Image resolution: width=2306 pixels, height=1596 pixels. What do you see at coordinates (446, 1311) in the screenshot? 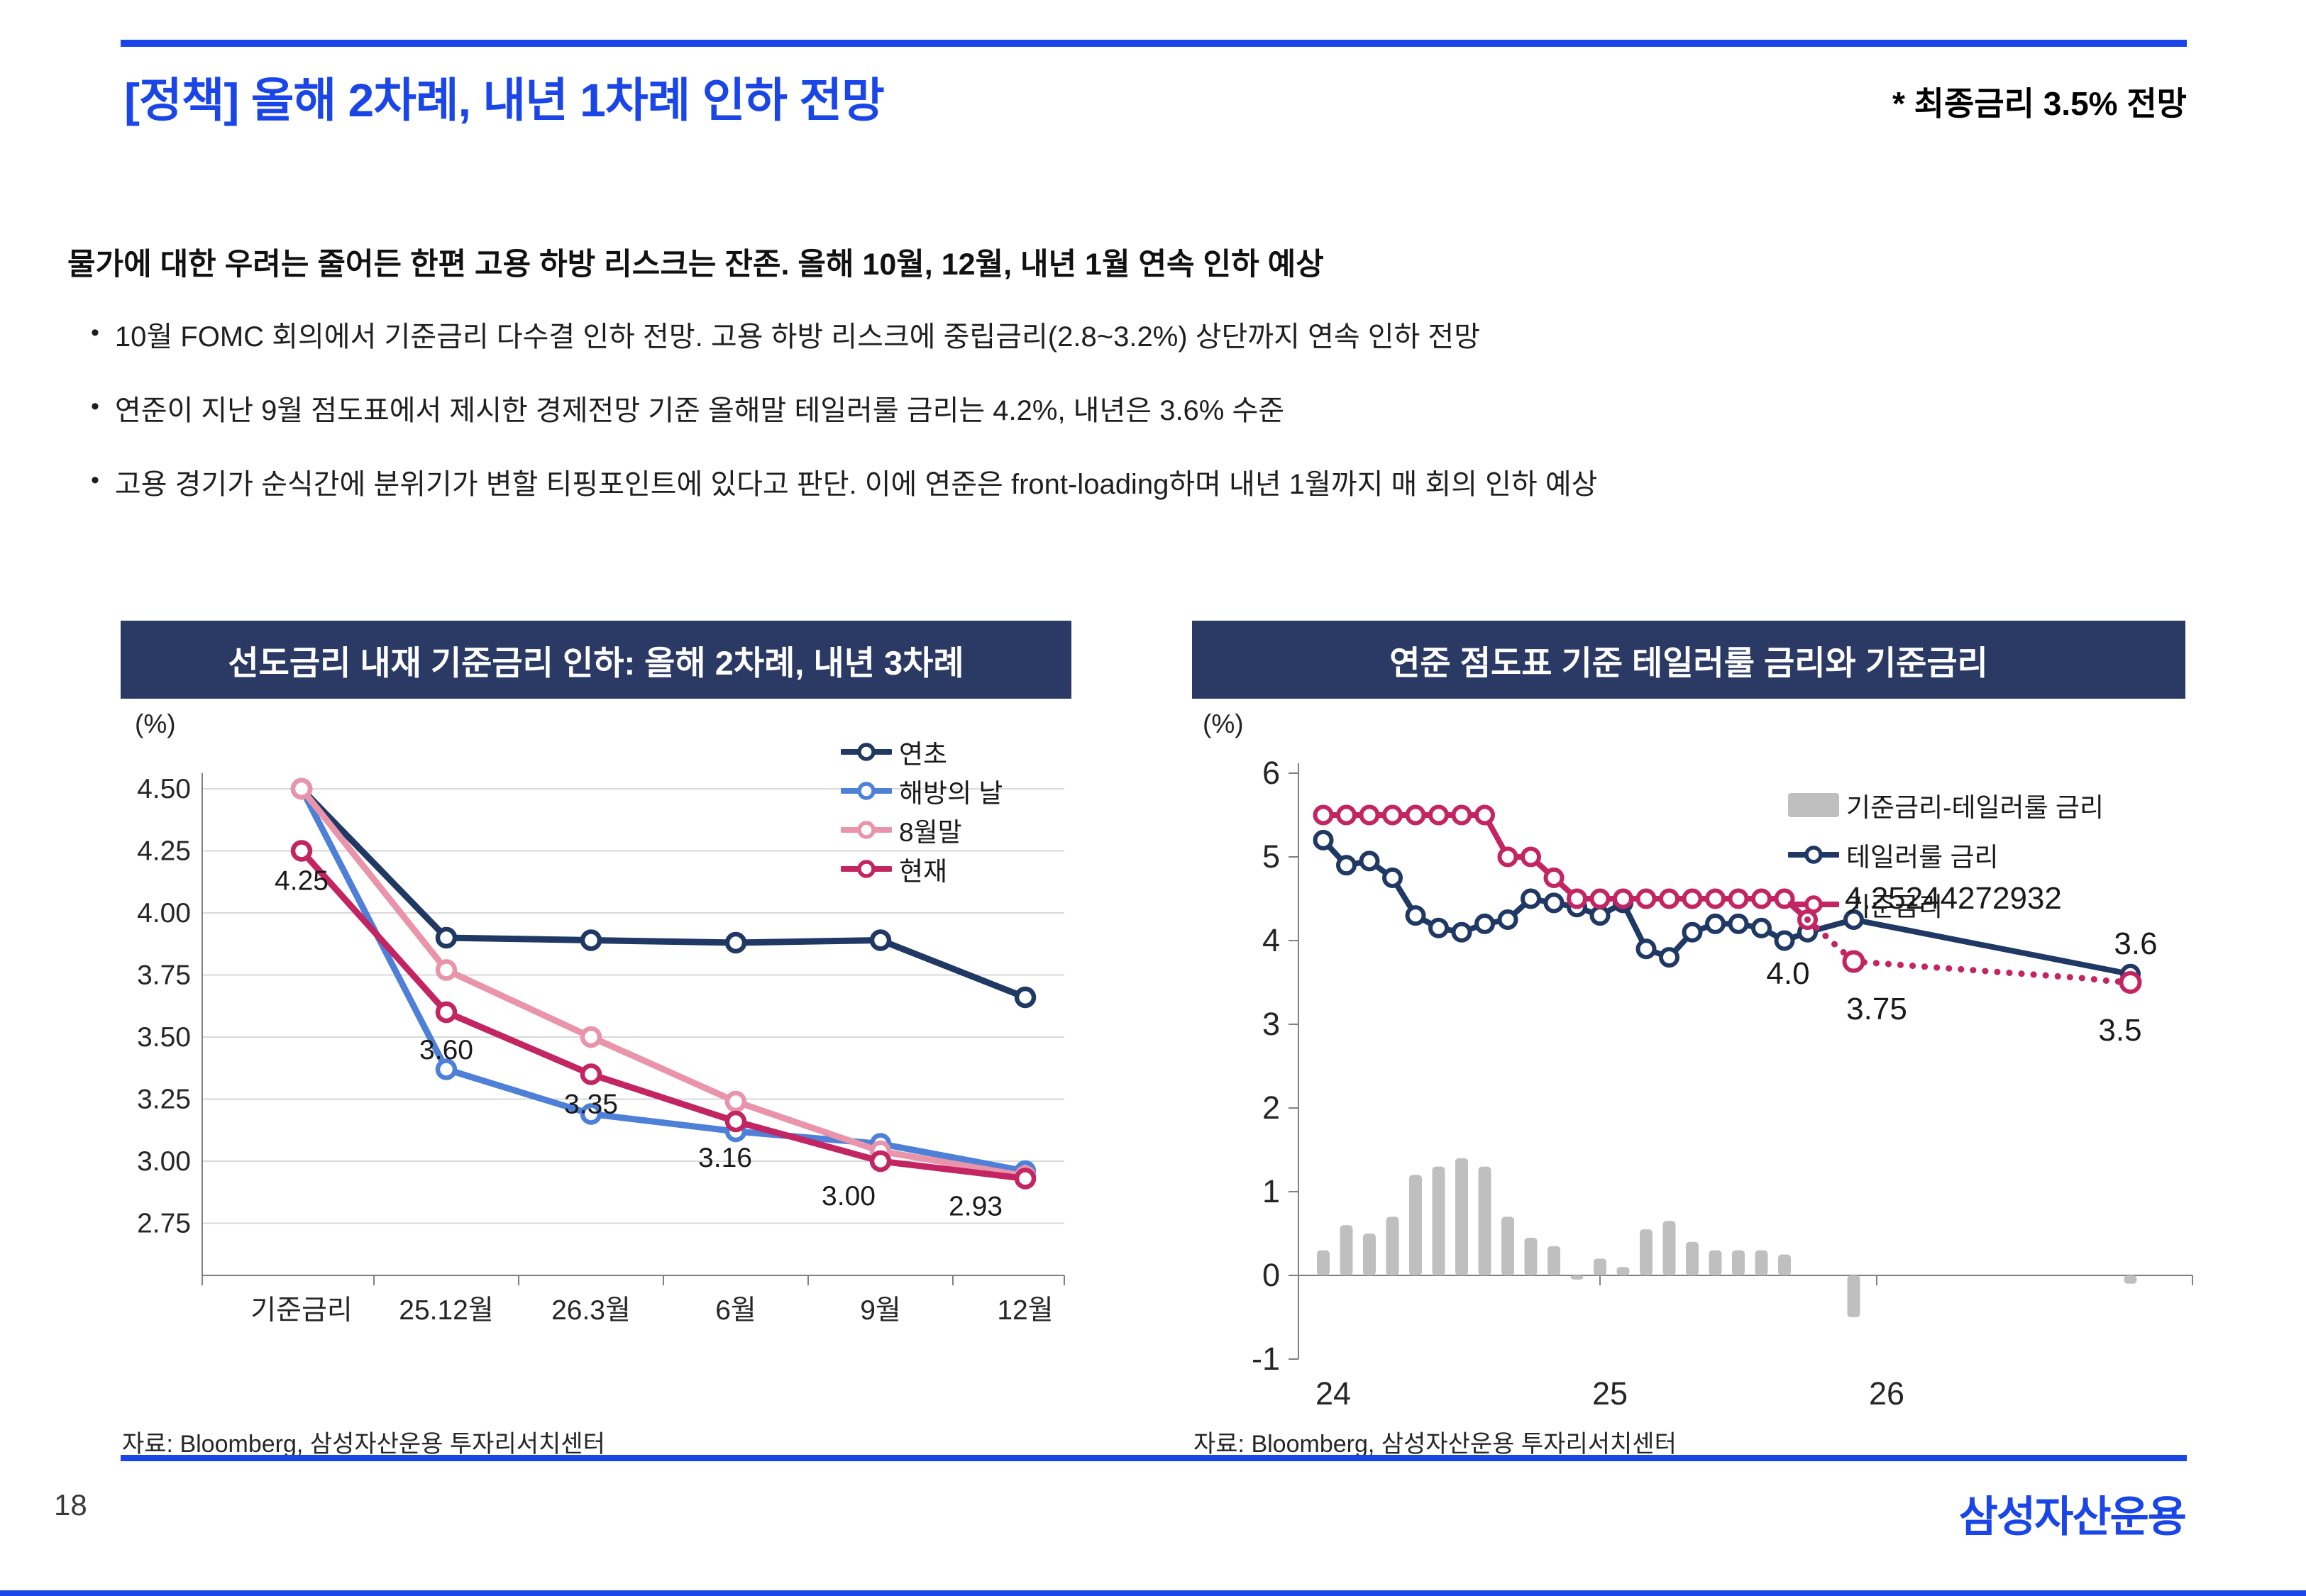
I see `x-category-label: 25.12월` at bounding box center [446, 1311].